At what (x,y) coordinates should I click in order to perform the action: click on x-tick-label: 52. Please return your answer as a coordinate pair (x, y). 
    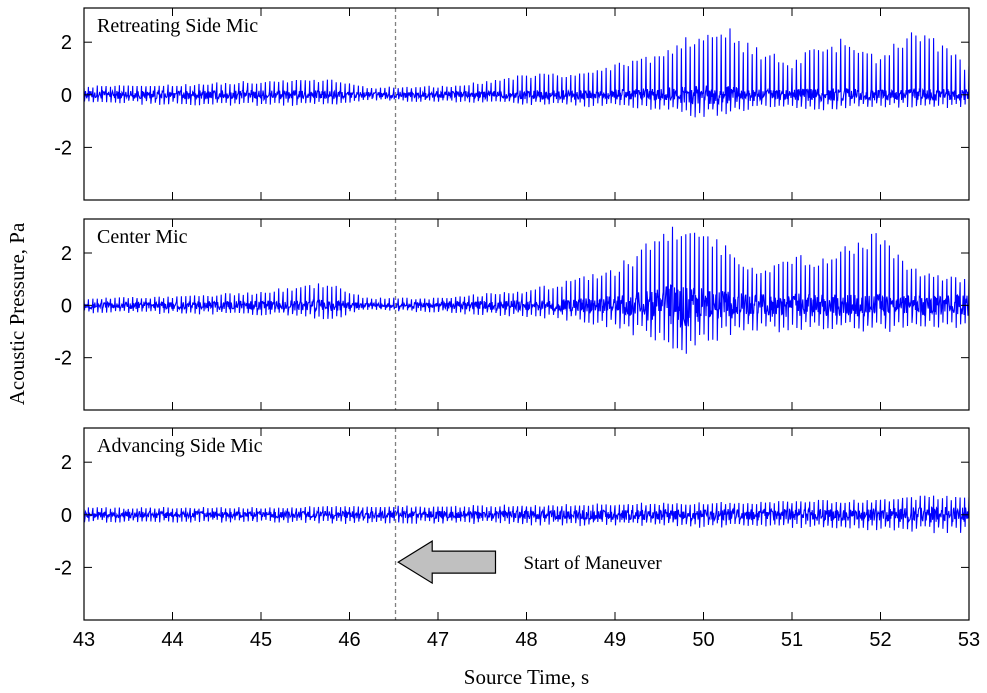
    Looking at the image, I should click on (880, 640).